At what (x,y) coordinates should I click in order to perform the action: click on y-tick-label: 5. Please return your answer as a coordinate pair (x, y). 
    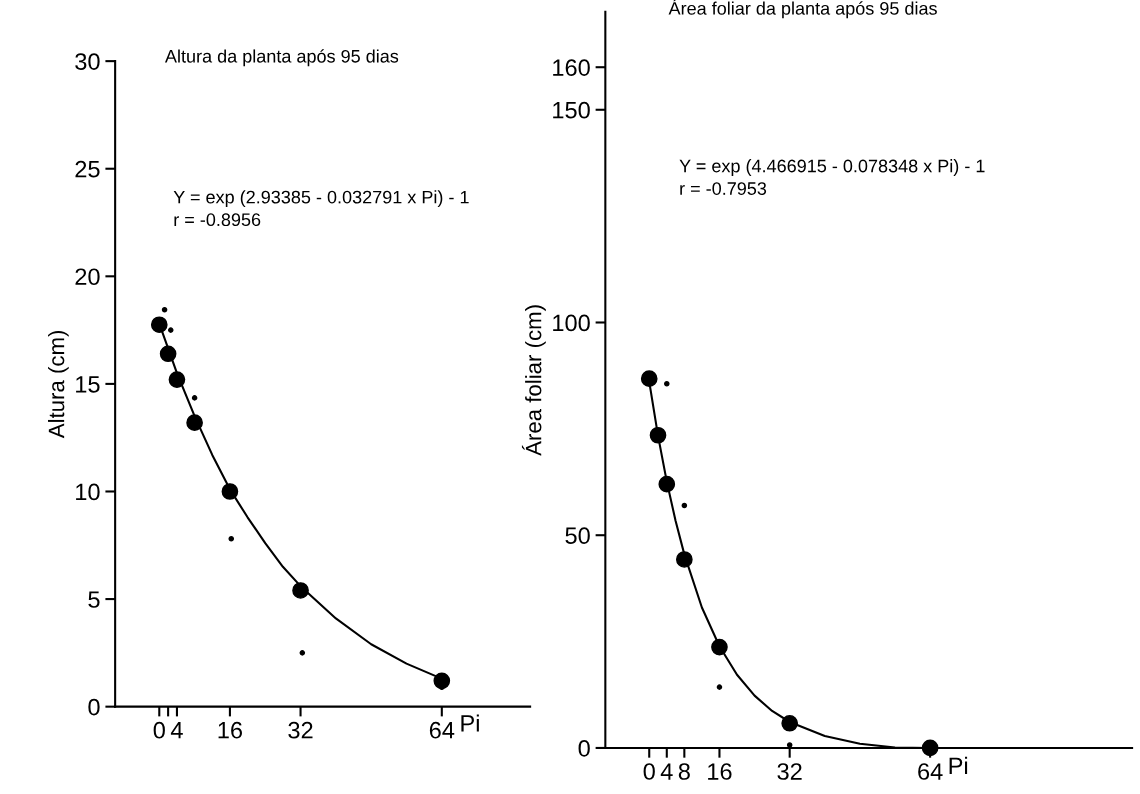
    Looking at the image, I should click on (94, 599).